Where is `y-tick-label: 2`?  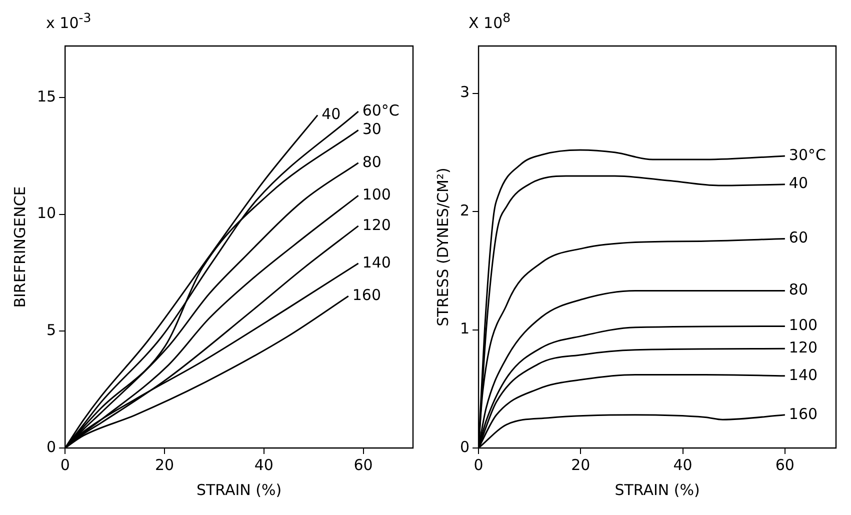
y-tick-label: 2 is located at coordinates (464, 210).